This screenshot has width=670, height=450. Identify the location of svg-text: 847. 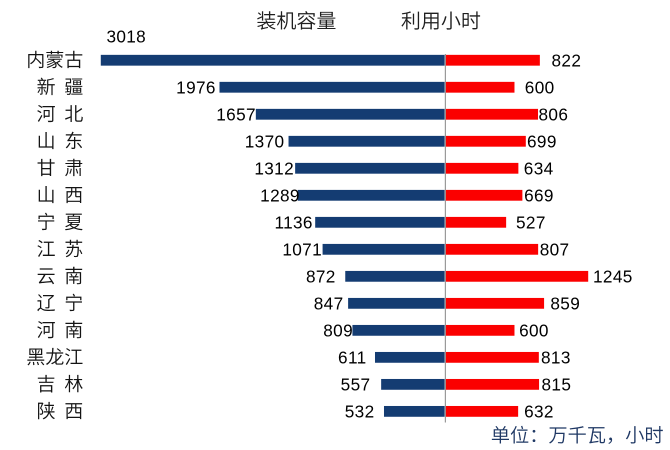
(329, 304).